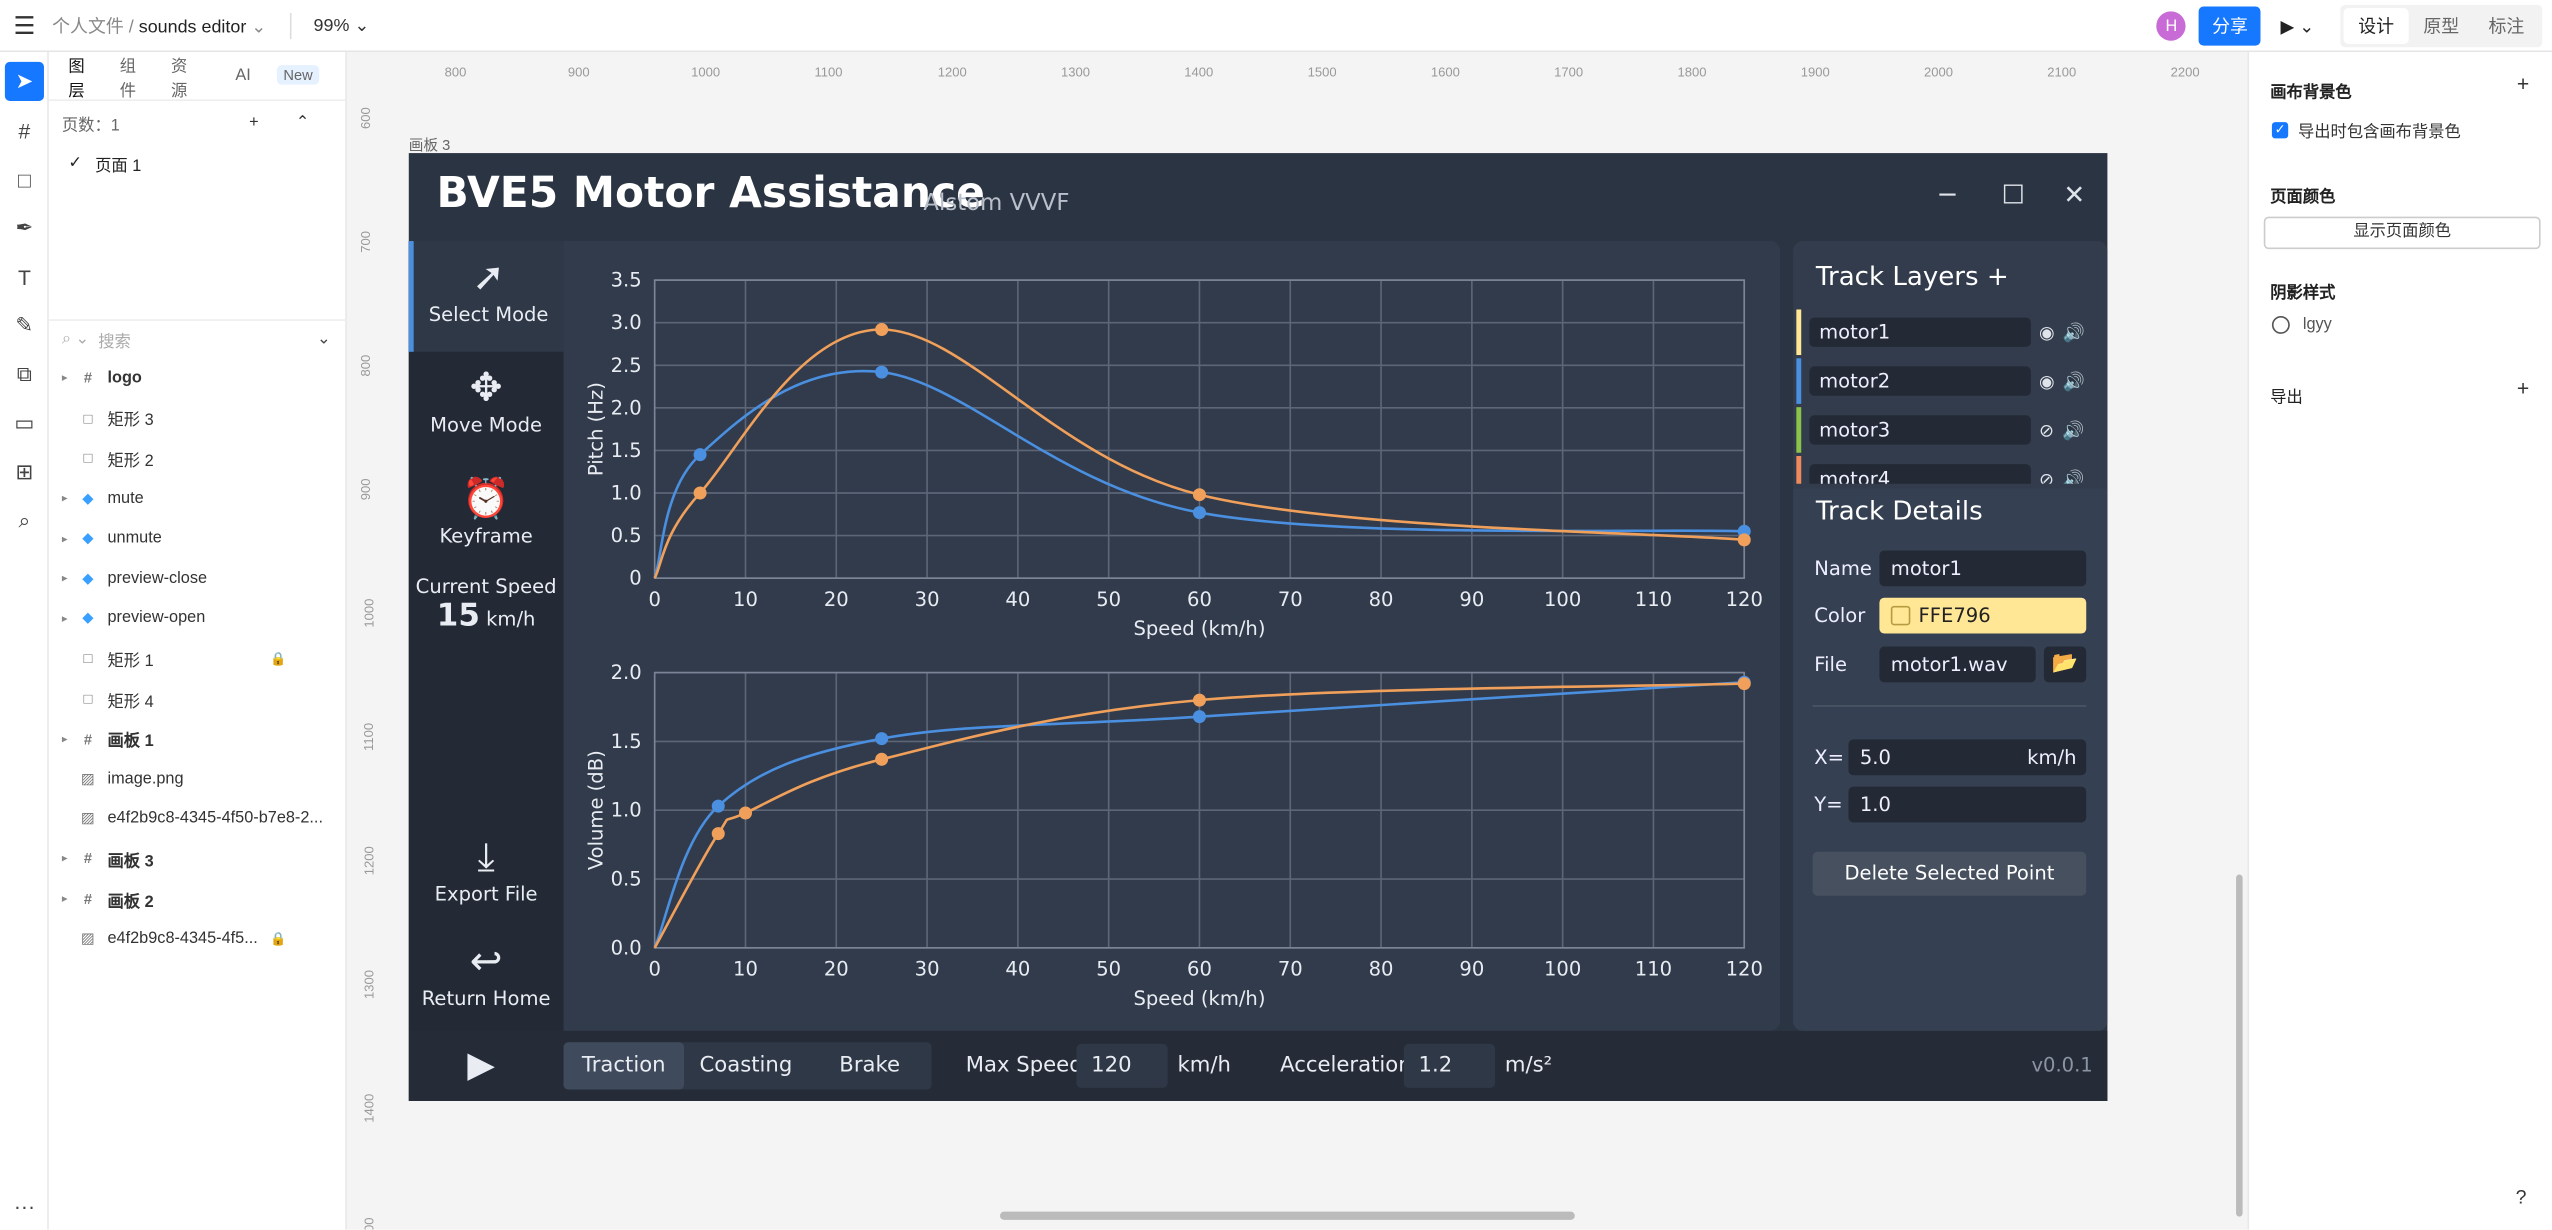  I want to click on track-name: motor4, so click(1920, 474).